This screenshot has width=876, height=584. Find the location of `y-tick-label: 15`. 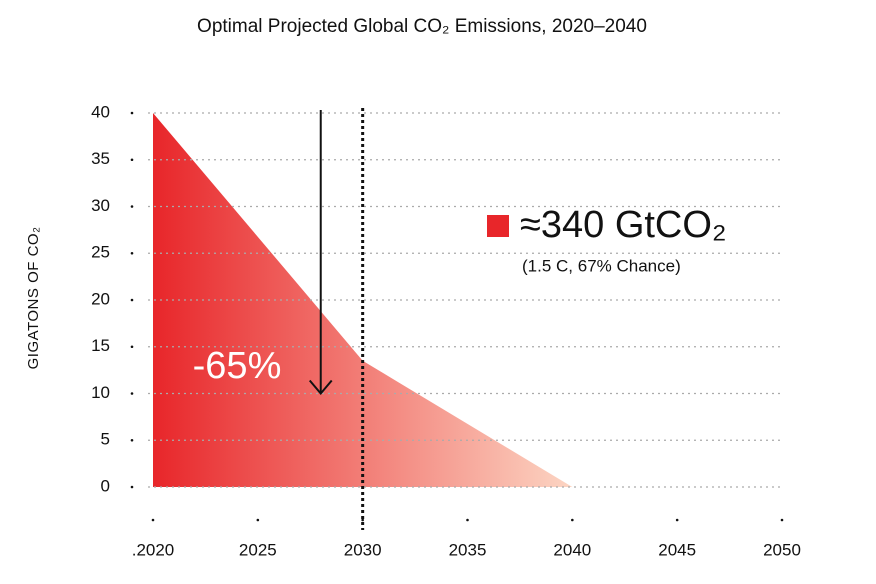

y-tick-label: 15 is located at coordinates (100, 345).